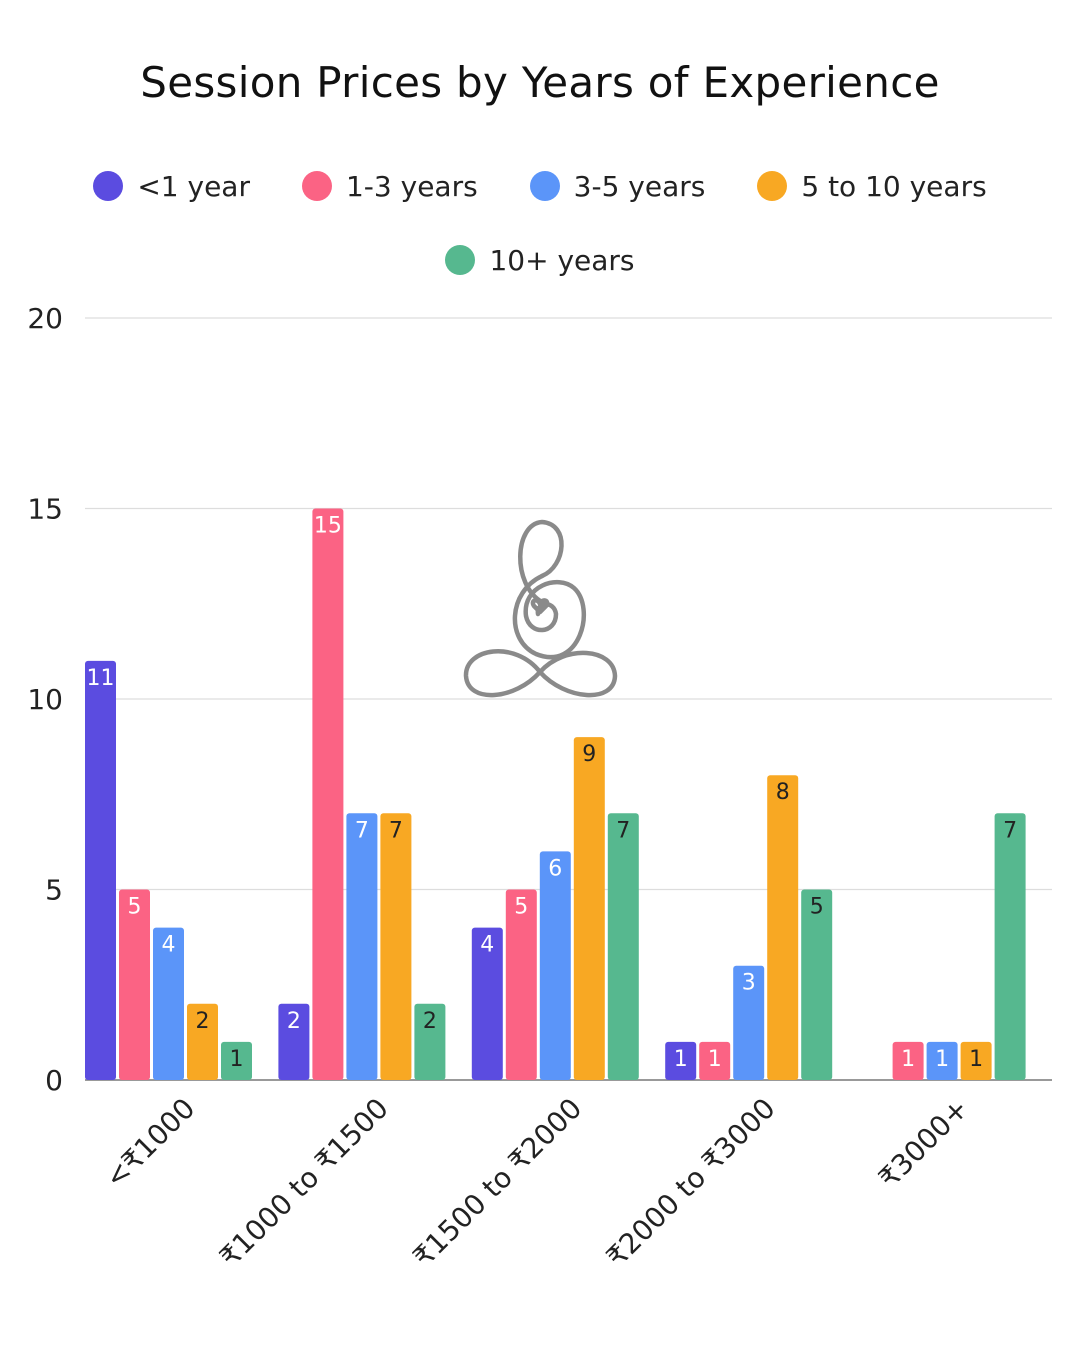 Image resolution: width=1080 pixels, height=1350 pixels. What do you see at coordinates (894, 186) in the screenshot?
I see `legend-label: 5 to 10 years` at bounding box center [894, 186].